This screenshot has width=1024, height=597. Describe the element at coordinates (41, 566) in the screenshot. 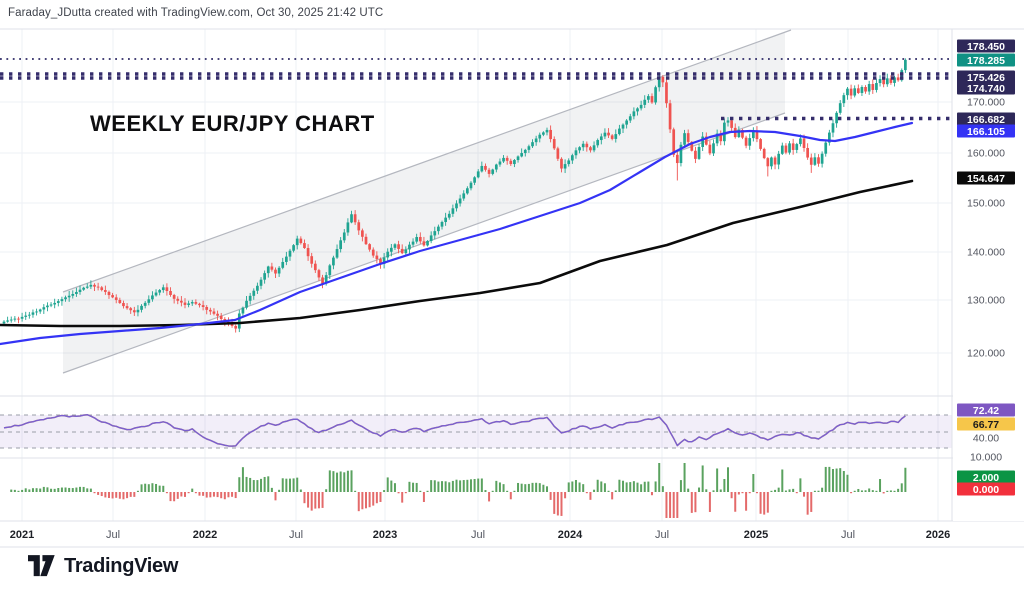

I see `tradingview-logo-icon` at that location.